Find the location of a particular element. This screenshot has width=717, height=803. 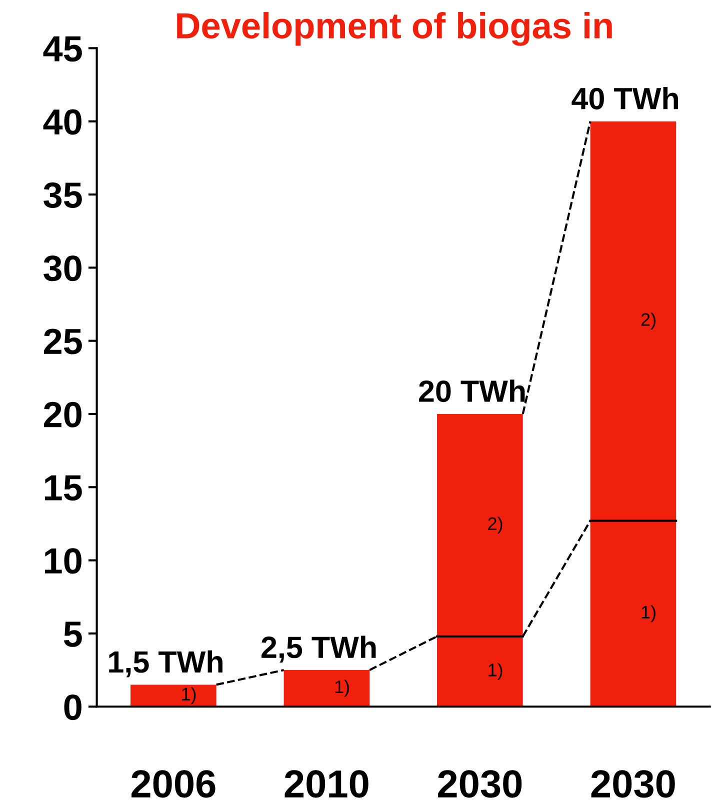

total-label: 2,5 TWh is located at coordinates (319, 649).